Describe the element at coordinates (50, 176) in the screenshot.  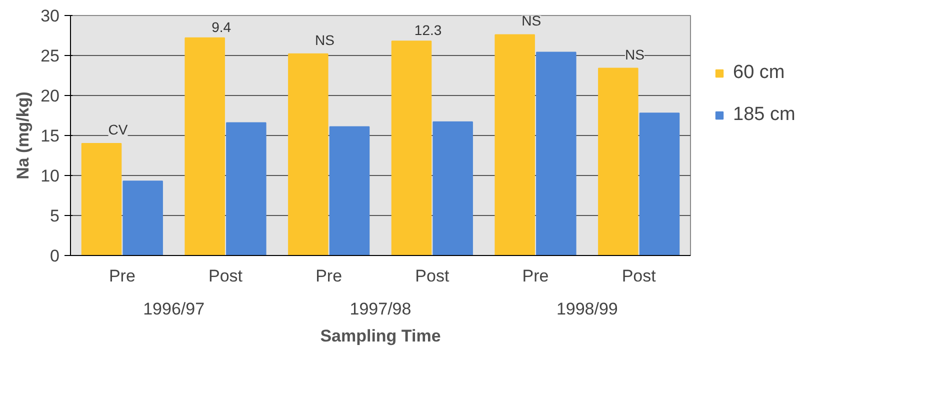
I see `y-tick-label: 10` at that location.